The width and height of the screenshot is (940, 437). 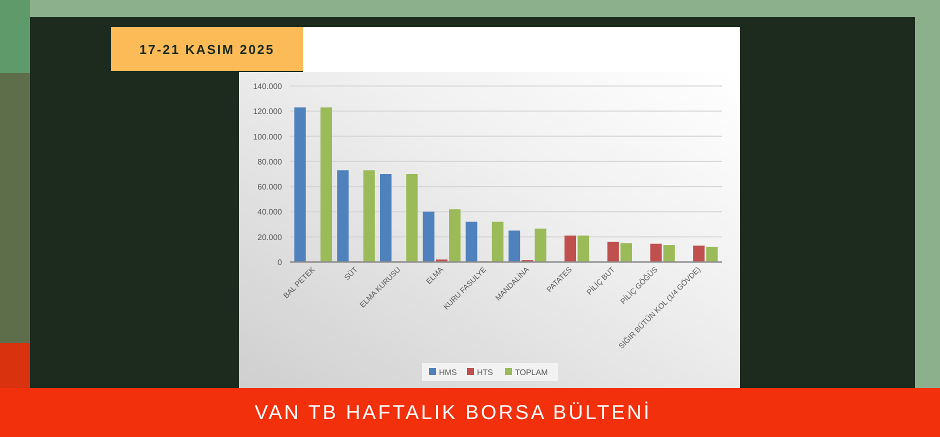 I want to click on y-tick-label: 0, so click(x=280, y=262).